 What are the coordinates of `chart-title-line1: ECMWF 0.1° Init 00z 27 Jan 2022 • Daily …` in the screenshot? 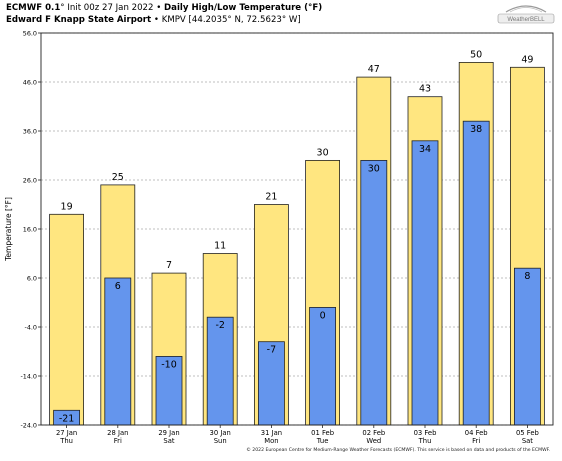 It's located at (164, 8).